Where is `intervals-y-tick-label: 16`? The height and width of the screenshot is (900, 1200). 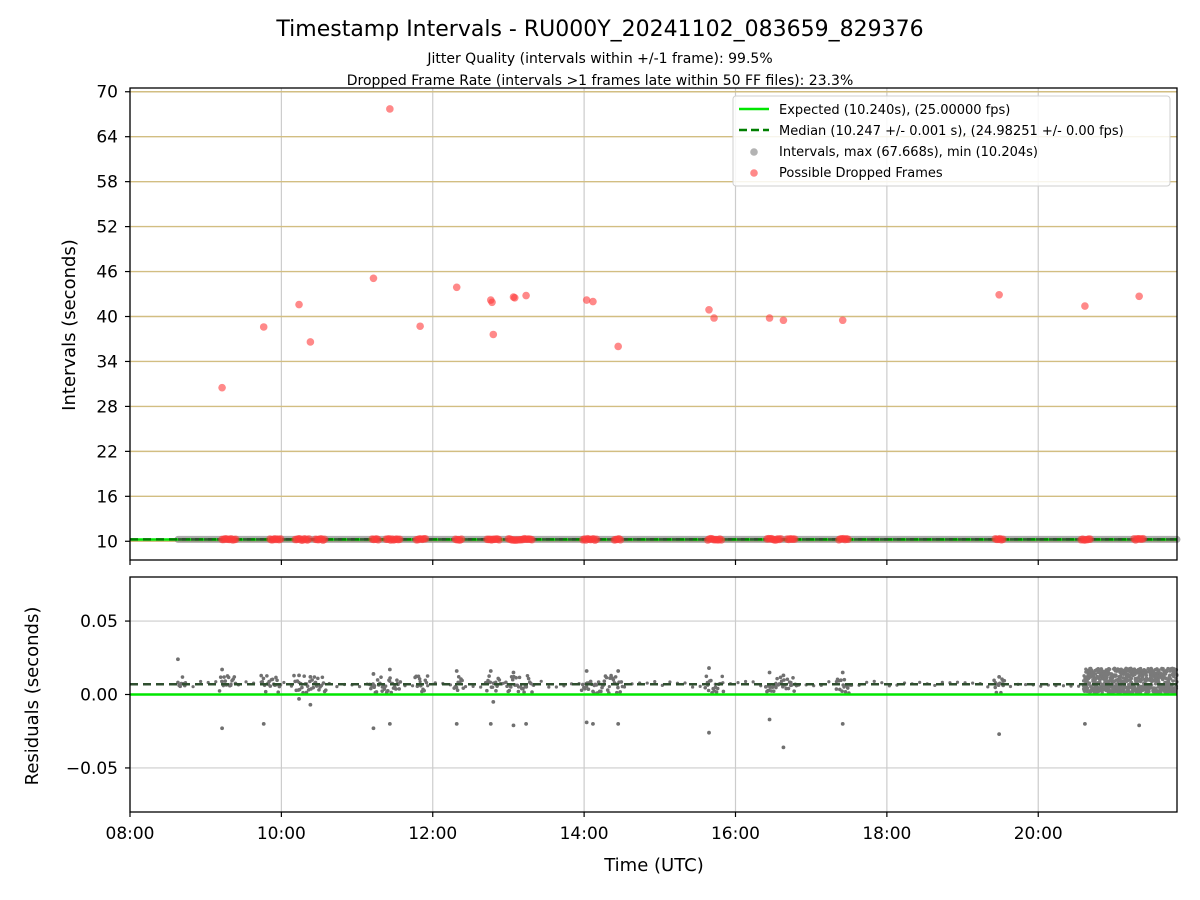 intervals-y-tick-label: 16 is located at coordinates (107, 497).